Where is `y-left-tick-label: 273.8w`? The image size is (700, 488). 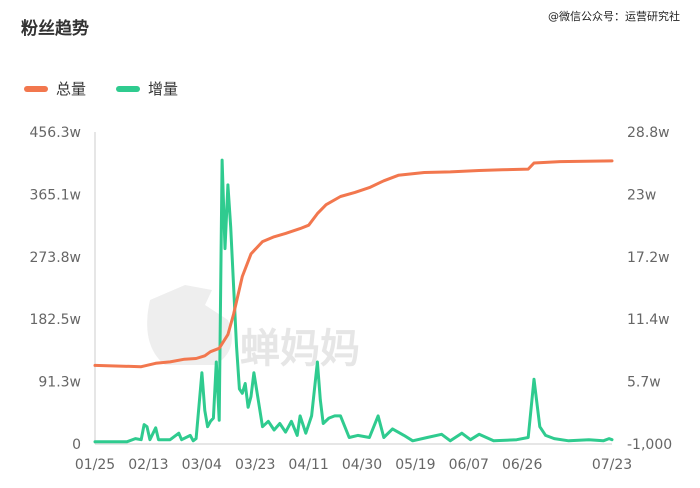 y-left-tick-label: 273.8w is located at coordinates (55, 258).